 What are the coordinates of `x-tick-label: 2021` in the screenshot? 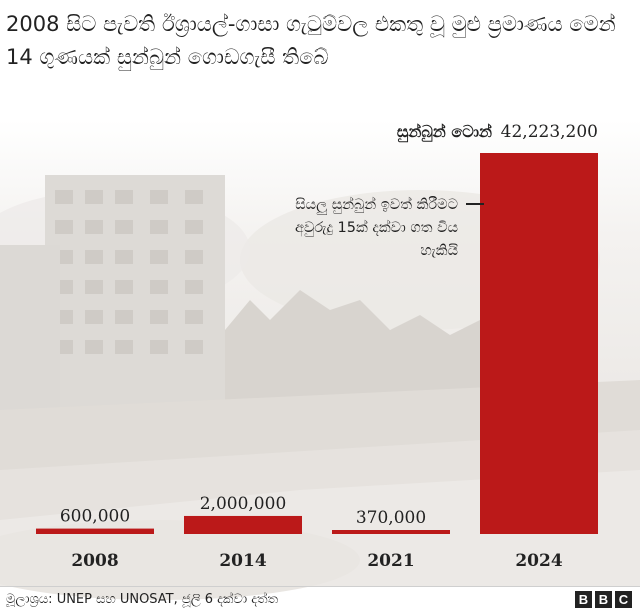 It's located at (390, 561).